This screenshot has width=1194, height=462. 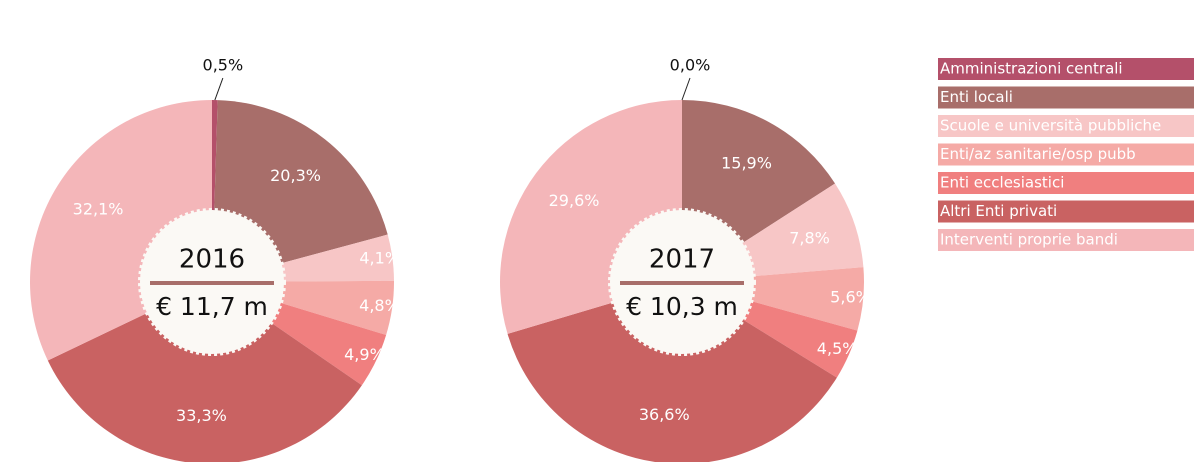 I want to click on value-label: 0,5%, so click(x=223, y=65).